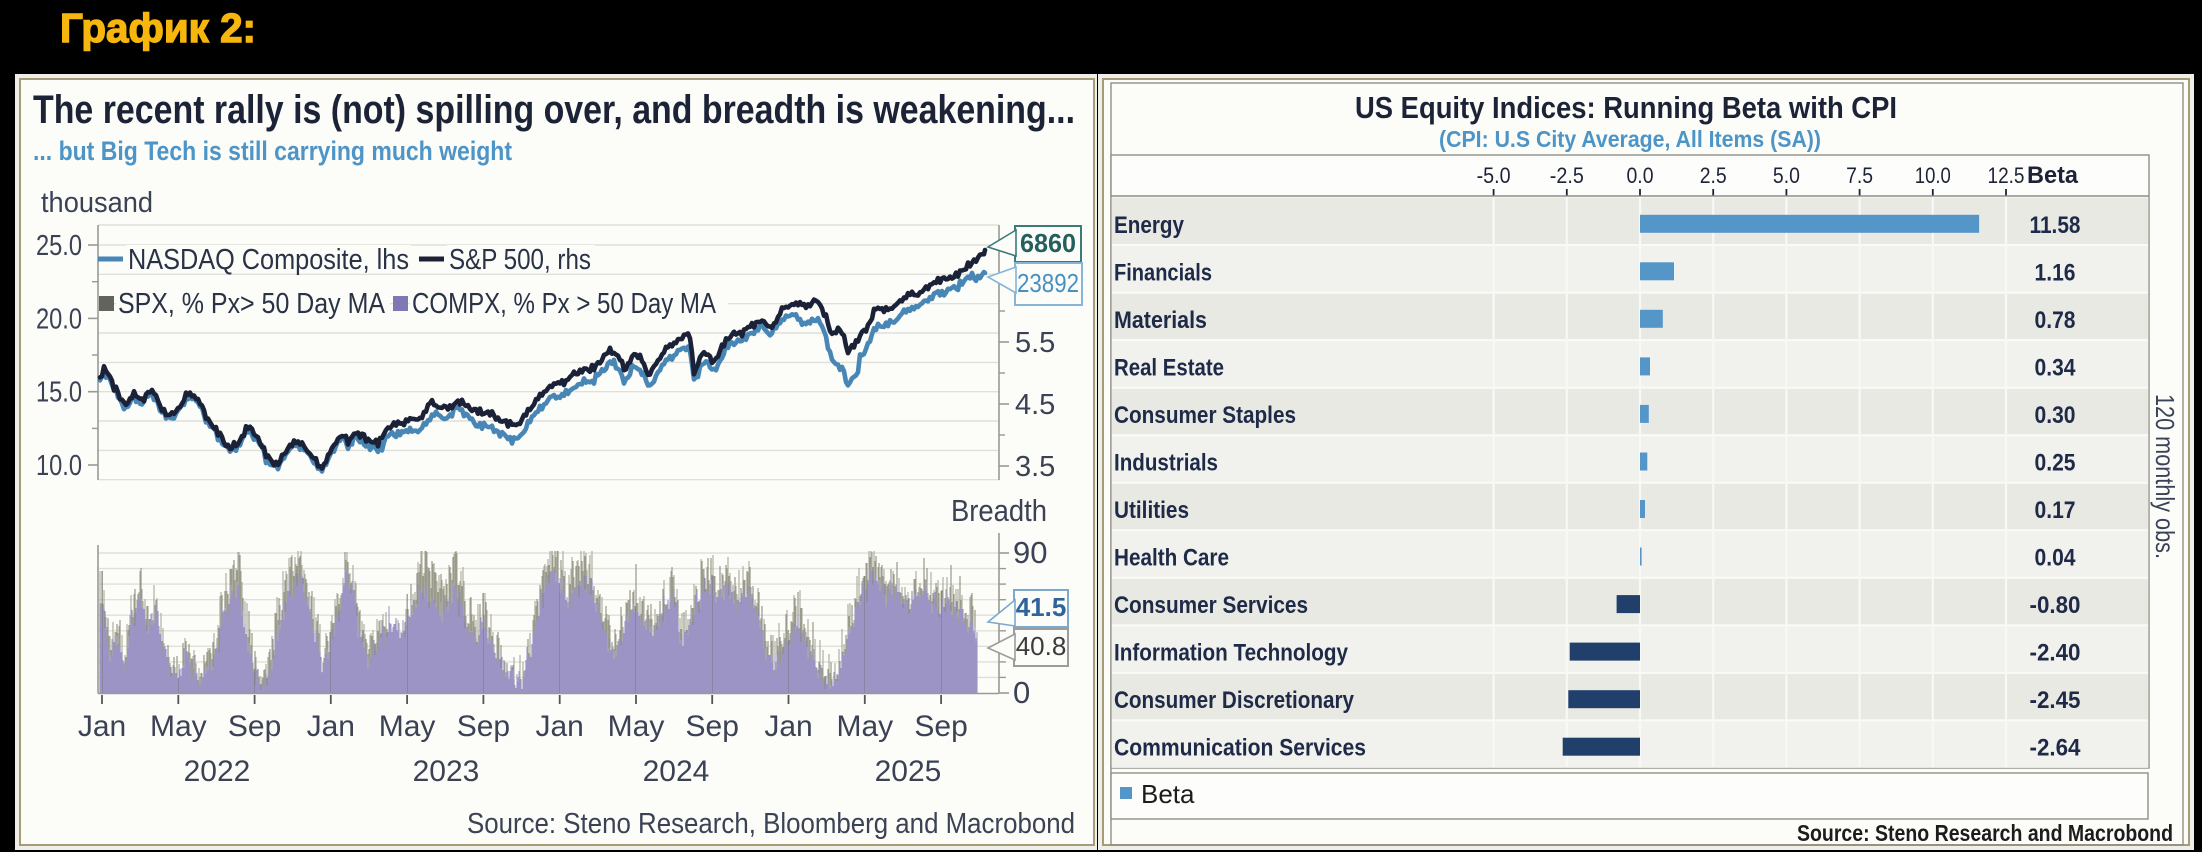 The height and width of the screenshot is (852, 2202). I want to click on svg-text: Consumer Staples, so click(1205, 415).